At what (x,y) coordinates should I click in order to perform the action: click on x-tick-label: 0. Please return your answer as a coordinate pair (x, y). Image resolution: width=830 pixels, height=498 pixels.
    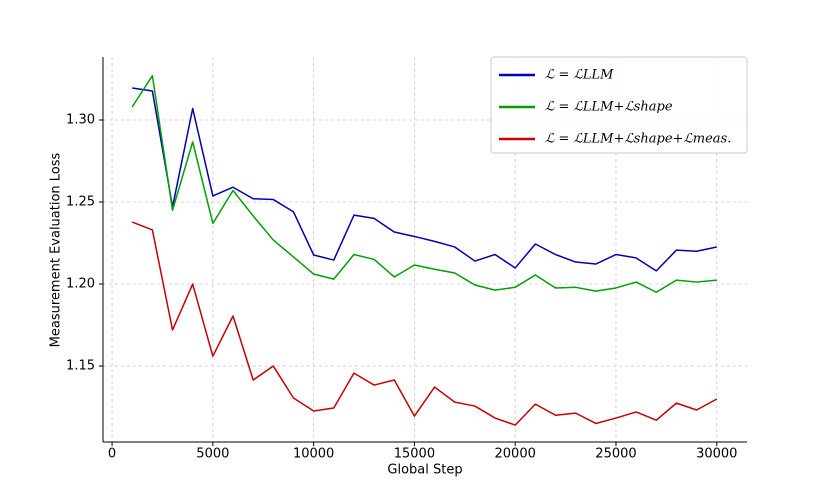
    Looking at the image, I should click on (112, 454).